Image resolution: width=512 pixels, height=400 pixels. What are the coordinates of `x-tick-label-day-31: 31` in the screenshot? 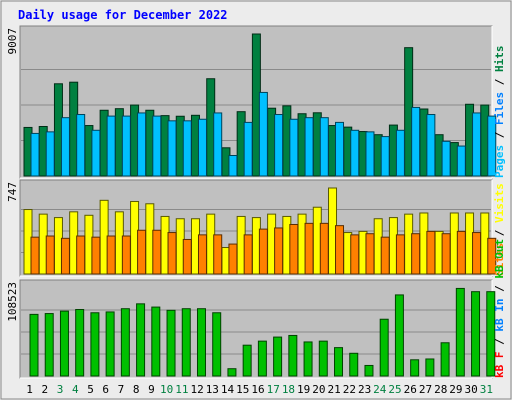 It's located at (486, 389).